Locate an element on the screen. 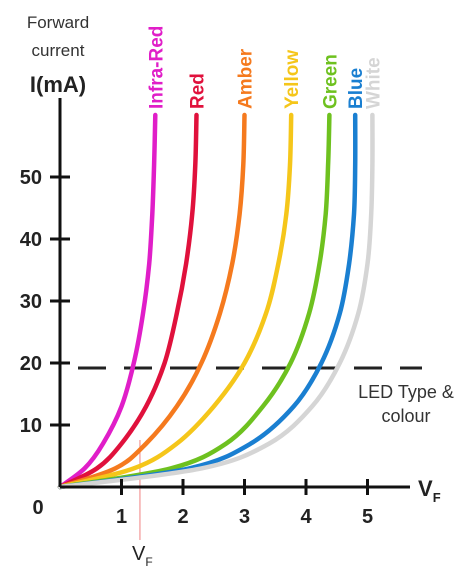 The width and height of the screenshot is (474, 574). series-label-red: Red is located at coordinates (198, 91).